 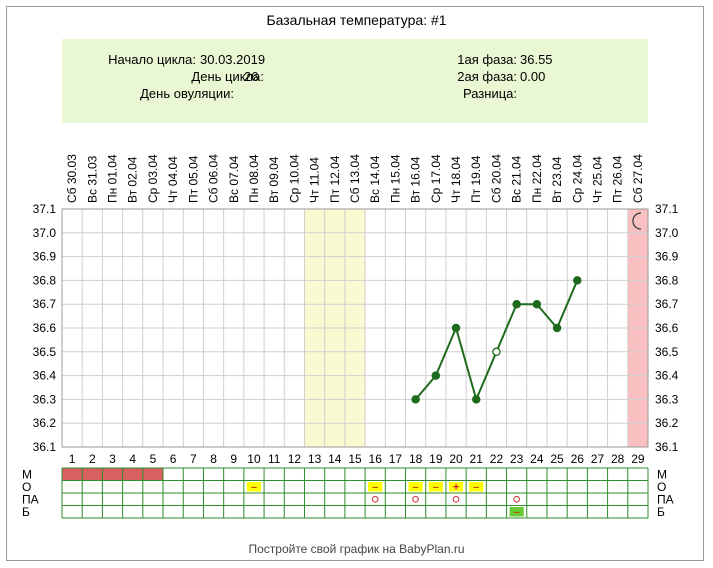 I want to click on y-tick-label-right: 36.5, so click(x=667, y=352).